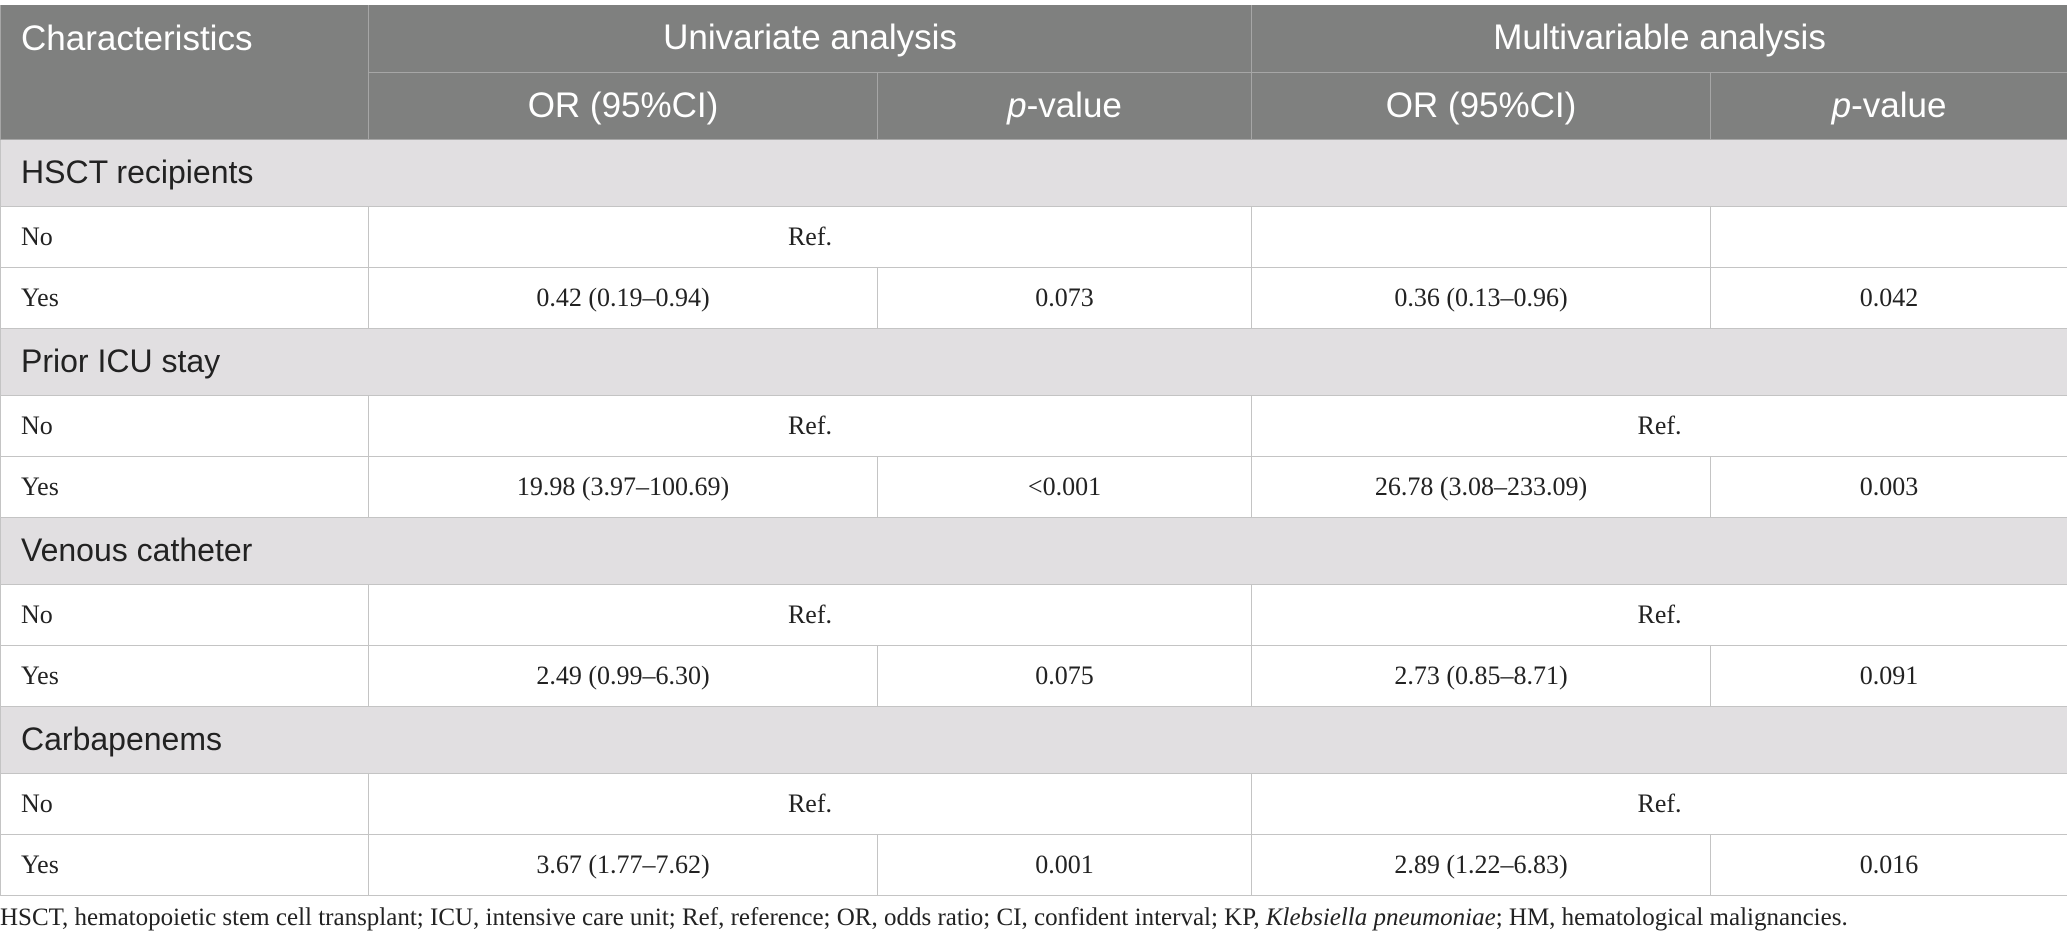 Image resolution: width=2067 pixels, height=945 pixels. I want to click on footnote-text: ; HM, hematological malignancies., so click(1671, 917).